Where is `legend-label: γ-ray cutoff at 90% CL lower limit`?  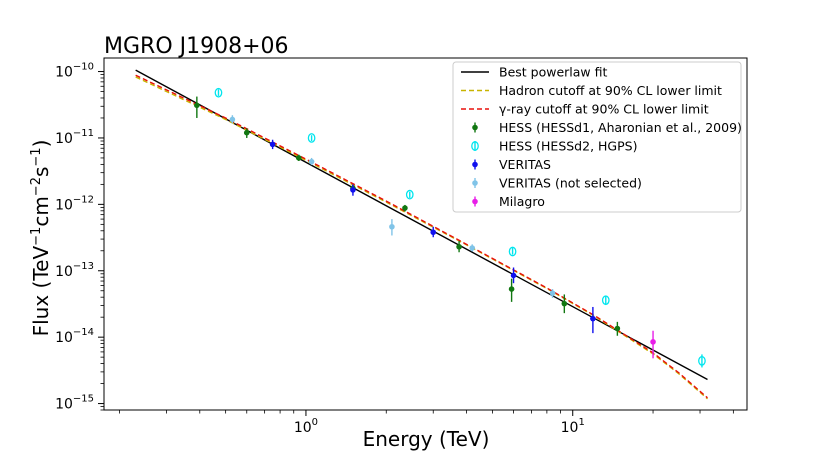
legend-label: γ-ray cutoff at 90% CL lower limit is located at coordinates (604, 109).